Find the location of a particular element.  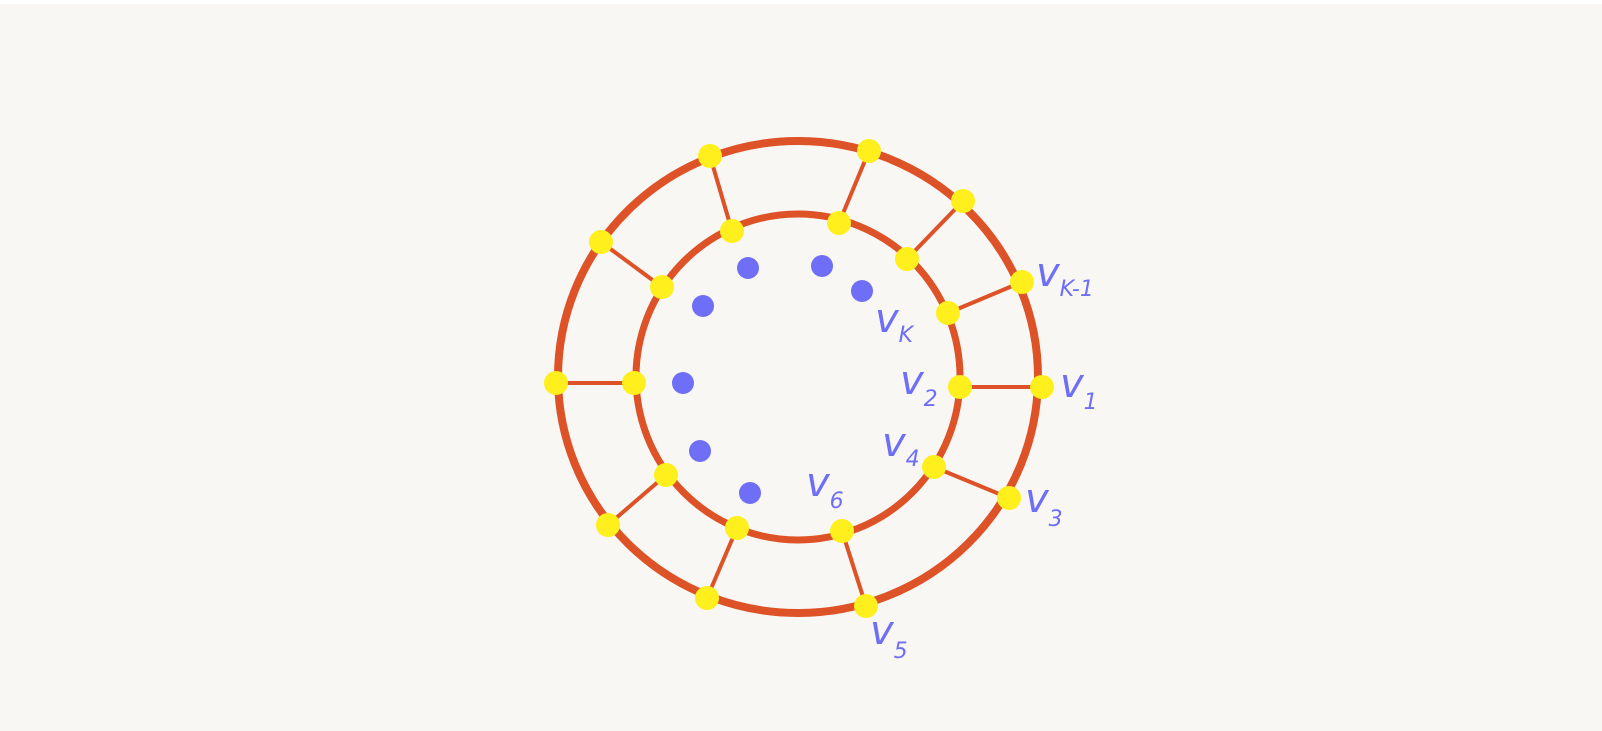

label-v3-sub: 3 is located at coordinates (1056, 519).